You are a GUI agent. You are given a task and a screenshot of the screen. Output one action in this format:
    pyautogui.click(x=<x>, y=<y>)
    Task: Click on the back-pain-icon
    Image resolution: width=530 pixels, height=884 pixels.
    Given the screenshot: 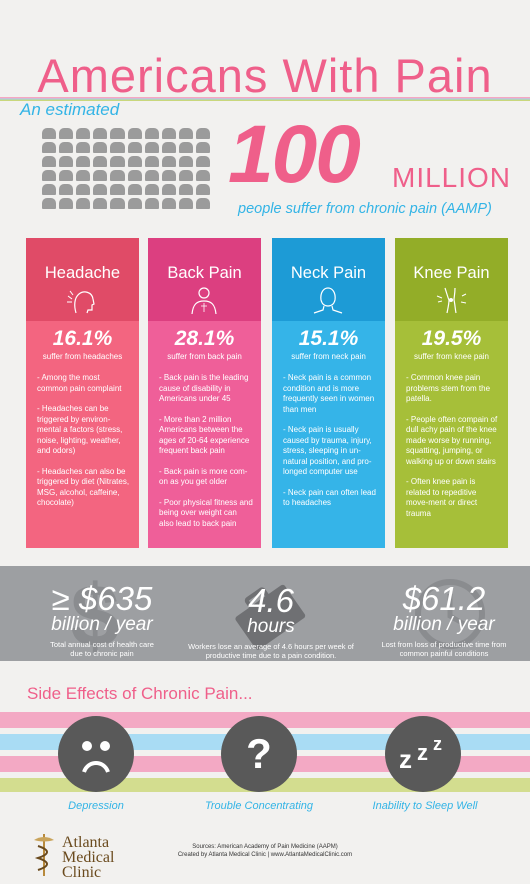 What is the action you would take?
    pyautogui.click(x=204, y=300)
    